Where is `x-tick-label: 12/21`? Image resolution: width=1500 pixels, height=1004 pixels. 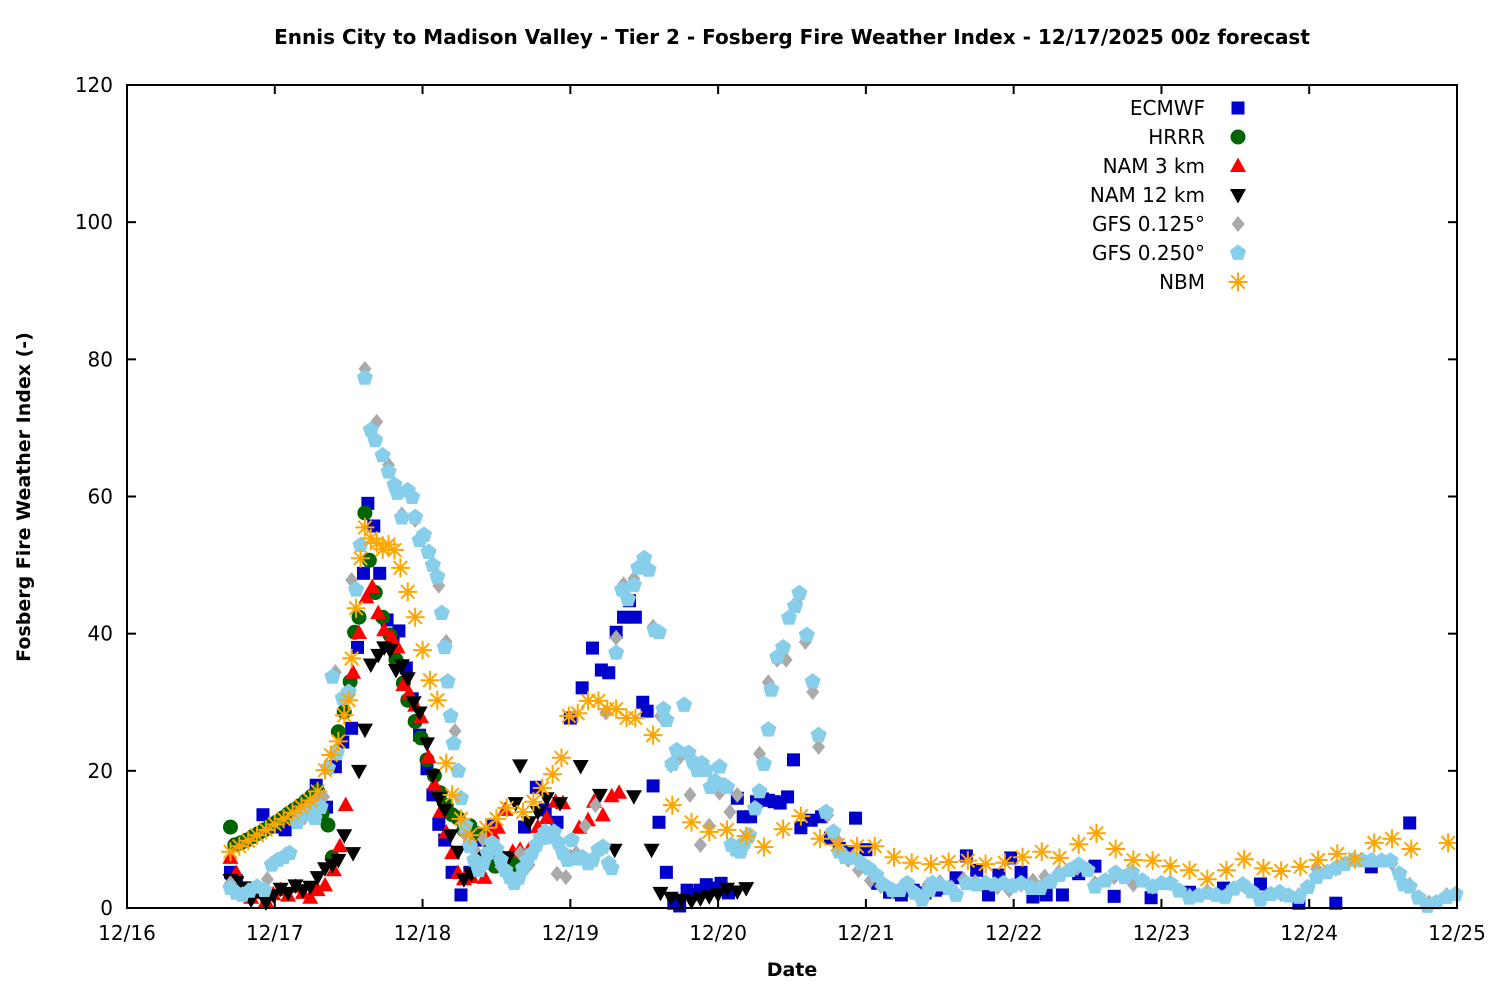
x-tick-label: 12/21 is located at coordinates (866, 933).